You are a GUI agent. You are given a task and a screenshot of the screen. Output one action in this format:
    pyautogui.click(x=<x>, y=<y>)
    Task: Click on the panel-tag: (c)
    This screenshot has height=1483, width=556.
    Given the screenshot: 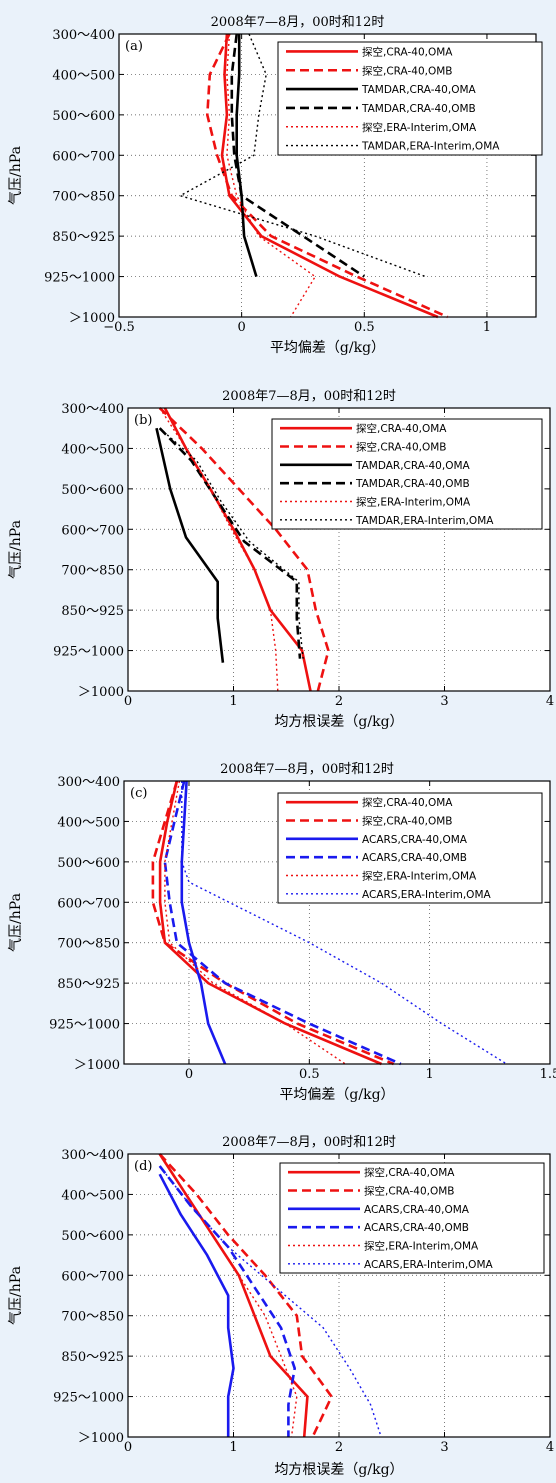 What is the action you would take?
    pyautogui.click(x=138, y=793)
    